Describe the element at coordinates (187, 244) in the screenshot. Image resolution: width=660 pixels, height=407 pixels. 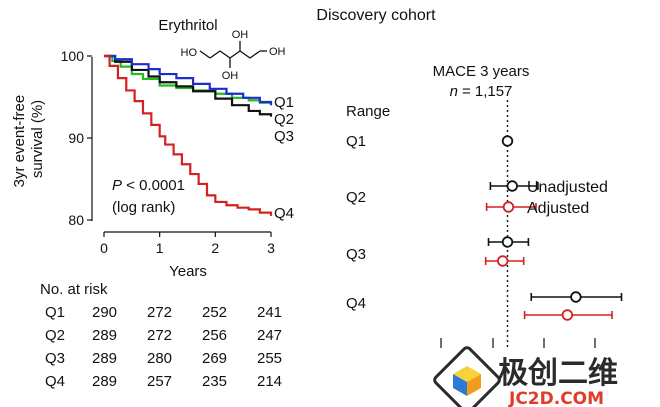
I see `km-x-ticks: 0 1 2 3` at that location.